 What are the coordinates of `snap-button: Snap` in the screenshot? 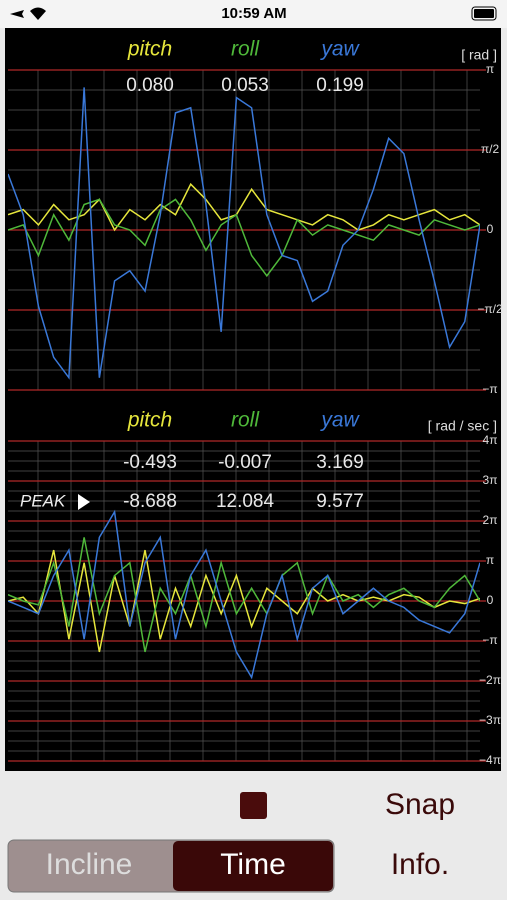 It's located at (420, 804).